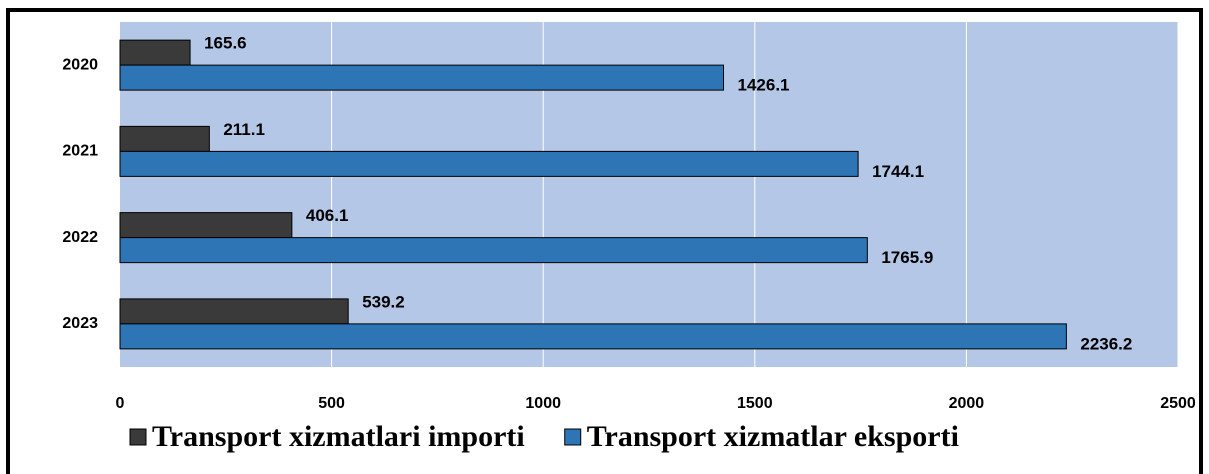 Image resolution: width=1209 pixels, height=474 pixels. What do you see at coordinates (898, 171) in the screenshot?
I see `data-label: 1744.1` at bounding box center [898, 171].